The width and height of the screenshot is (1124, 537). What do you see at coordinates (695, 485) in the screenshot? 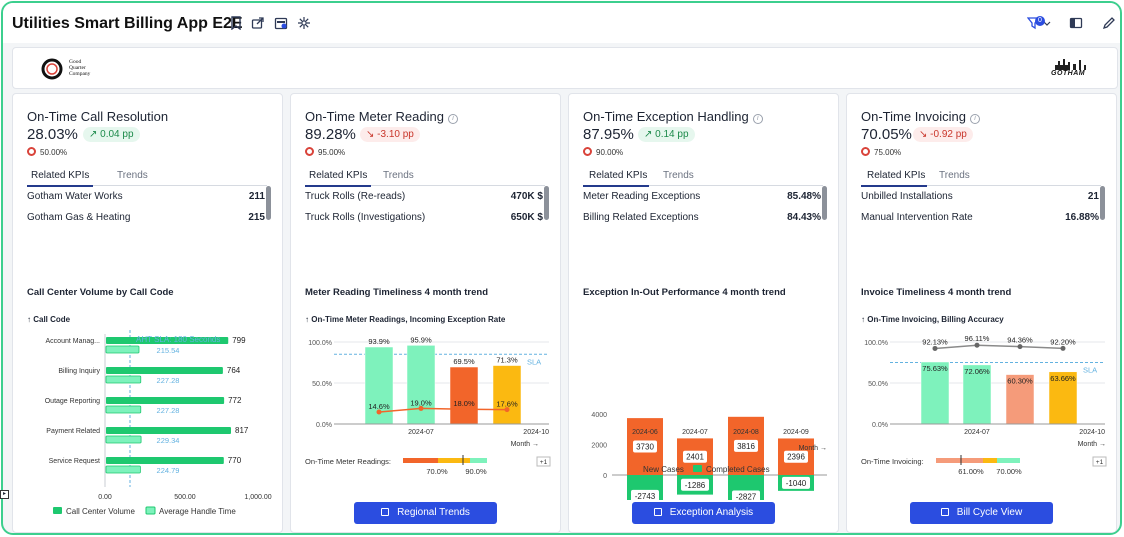
I see `completed-cases-label: -1286` at bounding box center [695, 485].